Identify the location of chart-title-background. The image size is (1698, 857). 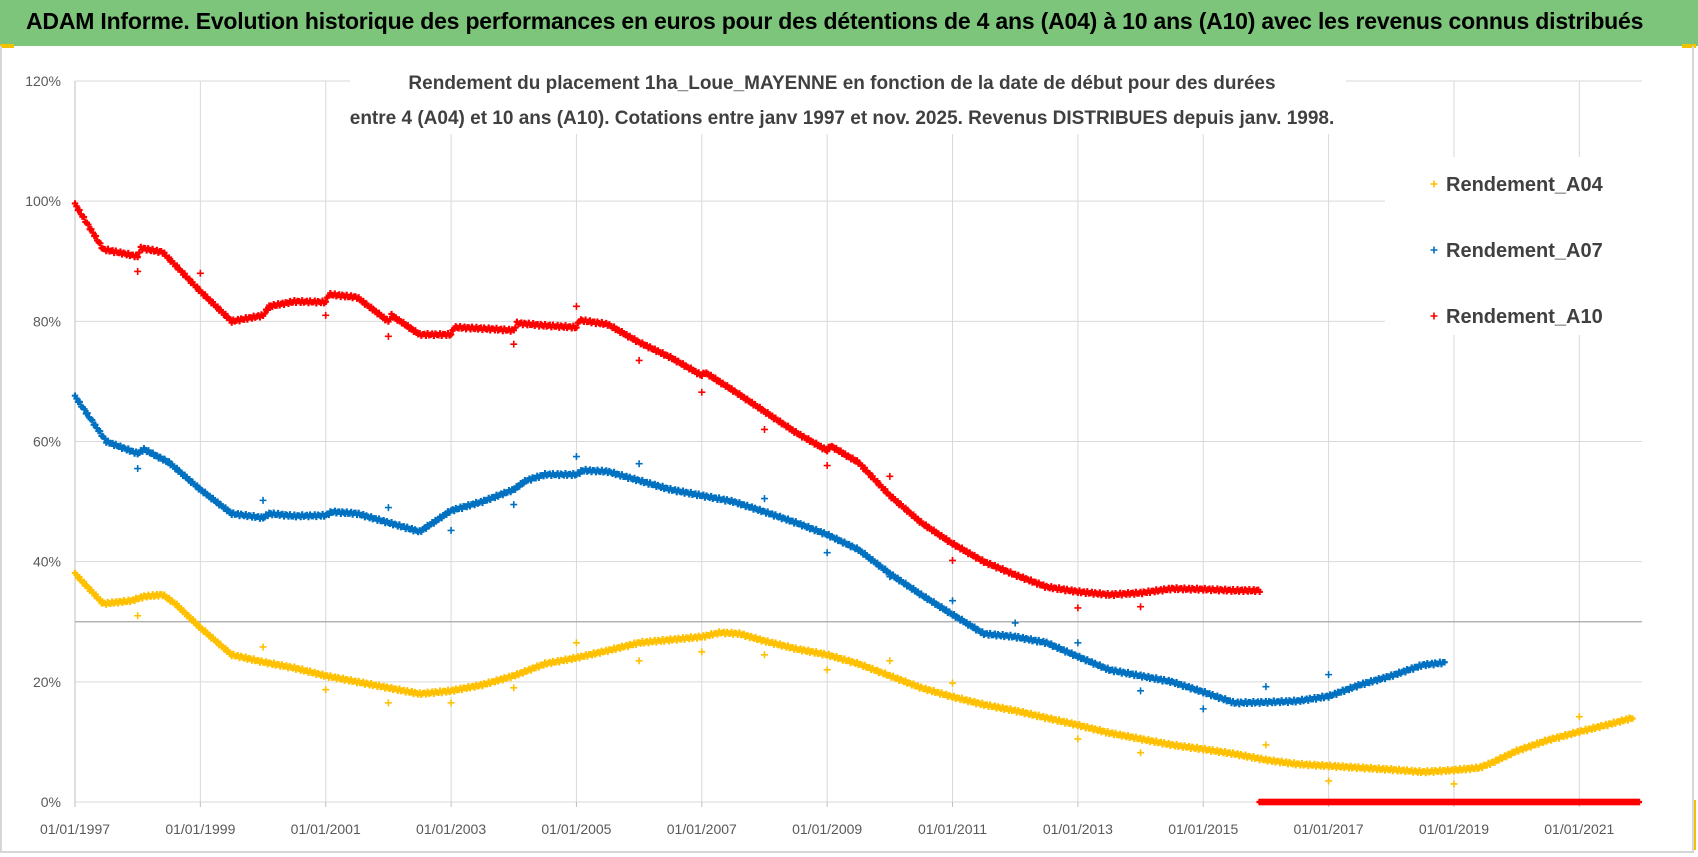
(848, 100).